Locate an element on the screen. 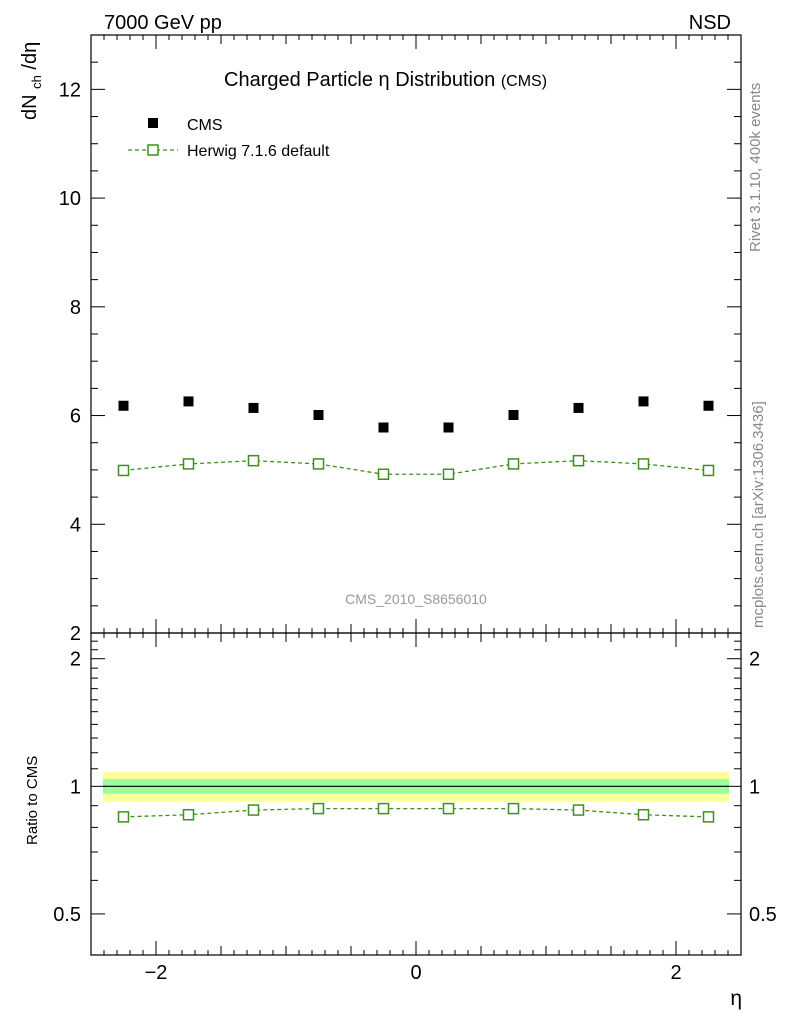  x-tick-label: −2 is located at coordinates (156, 973).